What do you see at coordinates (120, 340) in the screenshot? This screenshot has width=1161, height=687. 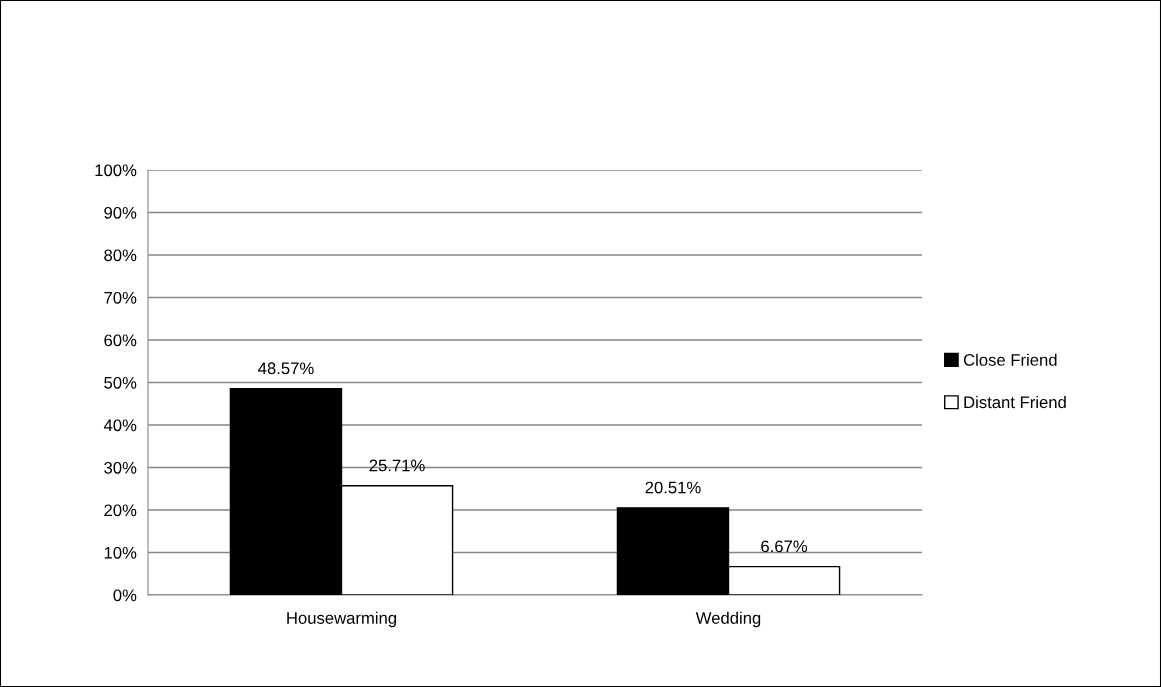 I see `y-tick-label: 60%` at bounding box center [120, 340].